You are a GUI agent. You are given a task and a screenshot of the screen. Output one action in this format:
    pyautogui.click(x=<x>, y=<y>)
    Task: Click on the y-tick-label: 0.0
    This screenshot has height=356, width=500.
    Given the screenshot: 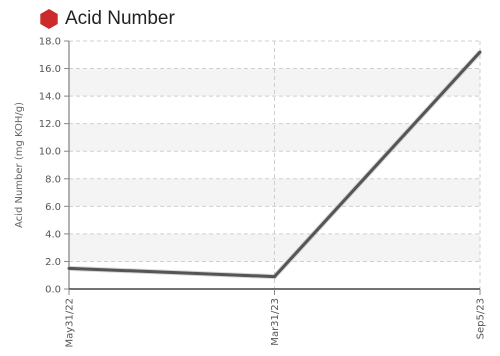 What is the action you would take?
    pyautogui.click(x=53, y=290)
    